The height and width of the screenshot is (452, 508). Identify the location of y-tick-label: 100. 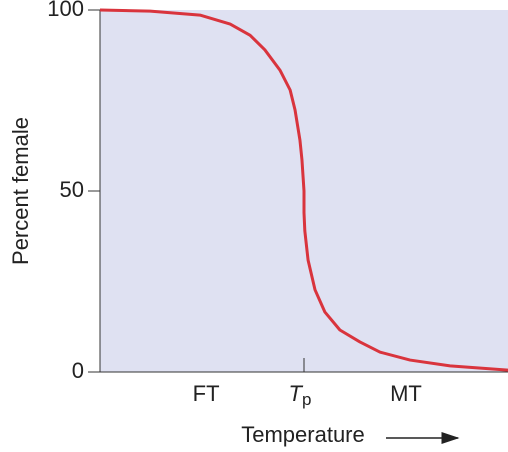
(65, 10).